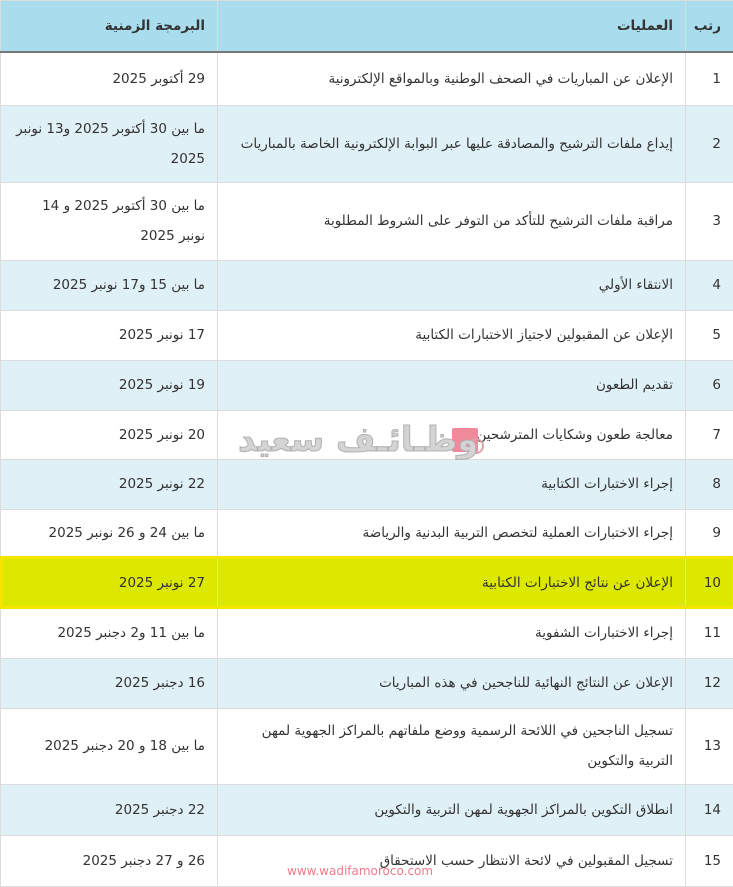  What do you see at coordinates (452, 633) in the screenshot?
I see `operation-cell: إجراء الاختبارات الشفوية` at bounding box center [452, 633].